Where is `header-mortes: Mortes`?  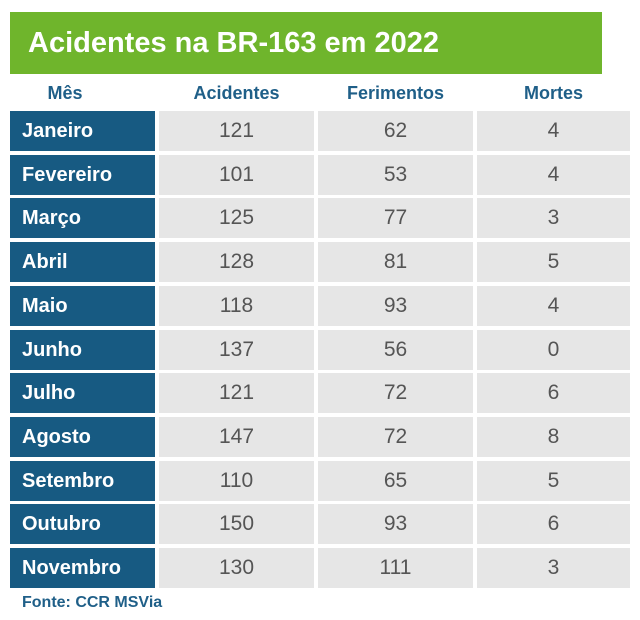
header-mortes: Mortes is located at coordinates (553, 93).